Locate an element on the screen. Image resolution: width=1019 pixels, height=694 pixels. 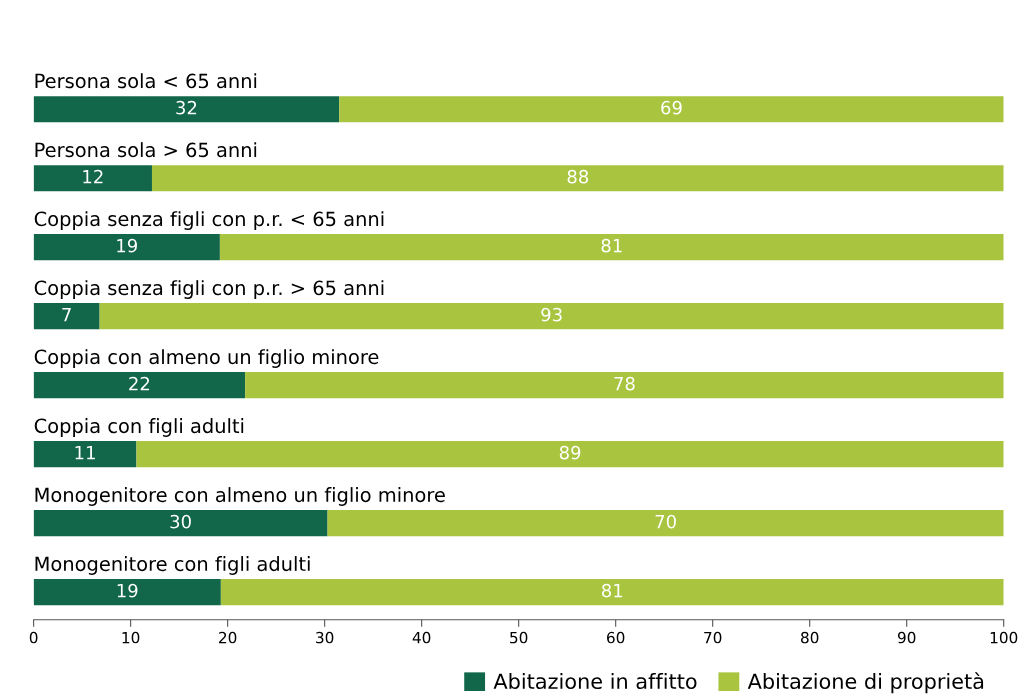
x-tick-label: 20 is located at coordinates (228, 637).